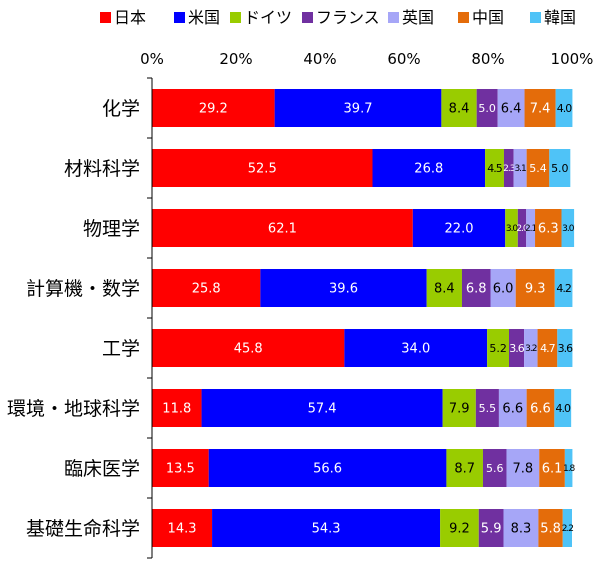 This screenshot has width=600, height=572. What do you see at coordinates (476, 289) in the screenshot?
I see `data-label-3-3: 6.8` at bounding box center [476, 289].